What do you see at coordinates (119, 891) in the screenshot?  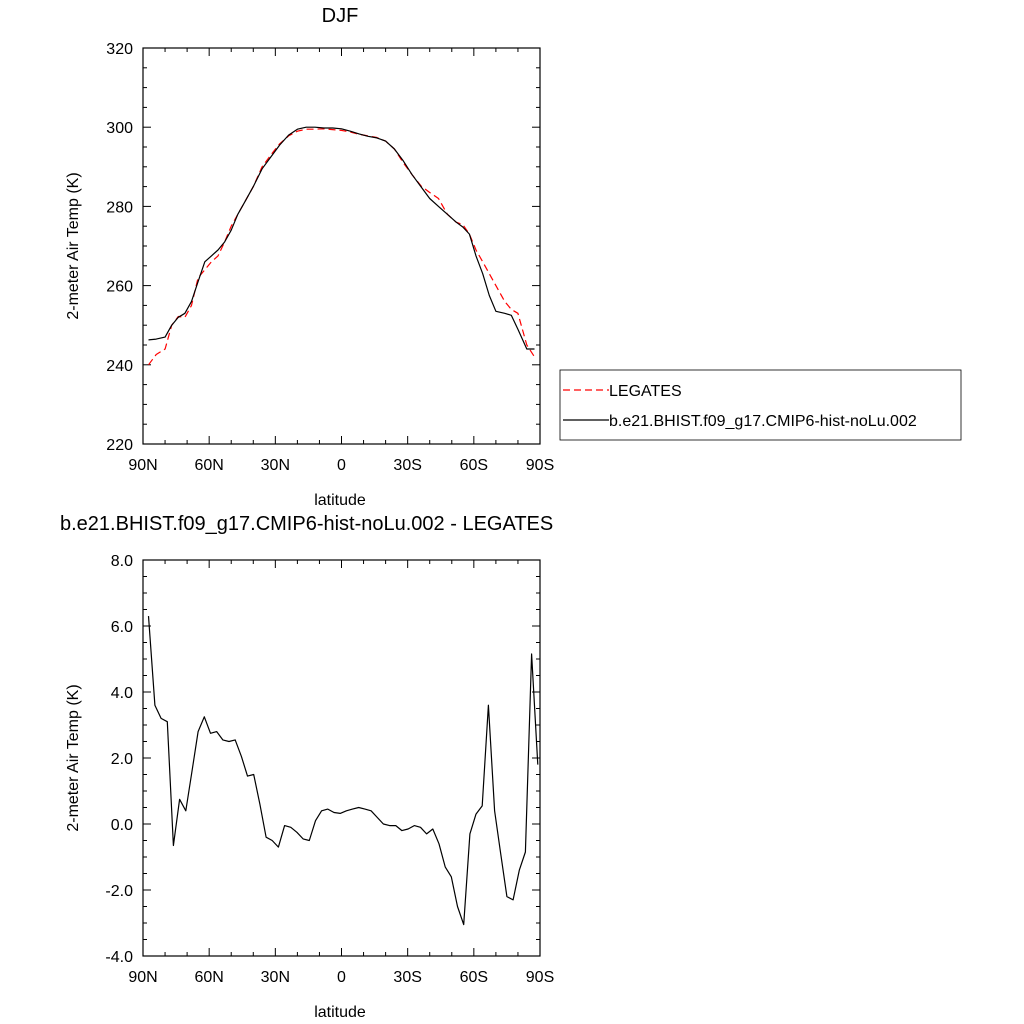 I see `y-tick-label: -2.0` at bounding box center [119, 891].